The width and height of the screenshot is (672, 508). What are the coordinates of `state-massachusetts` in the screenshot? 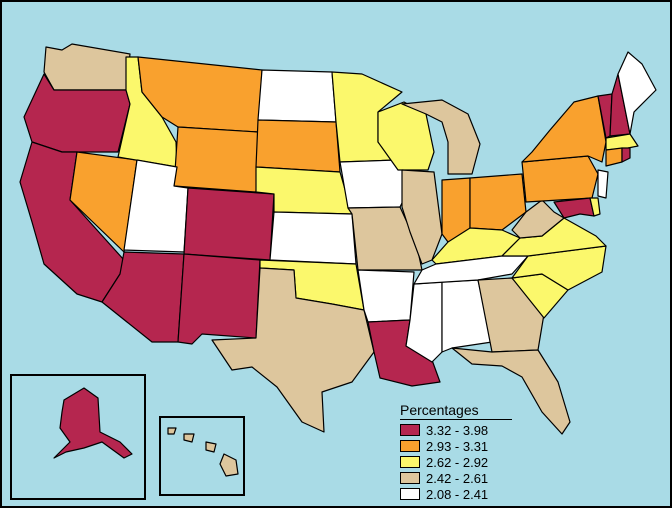 It's located at (622, 142).